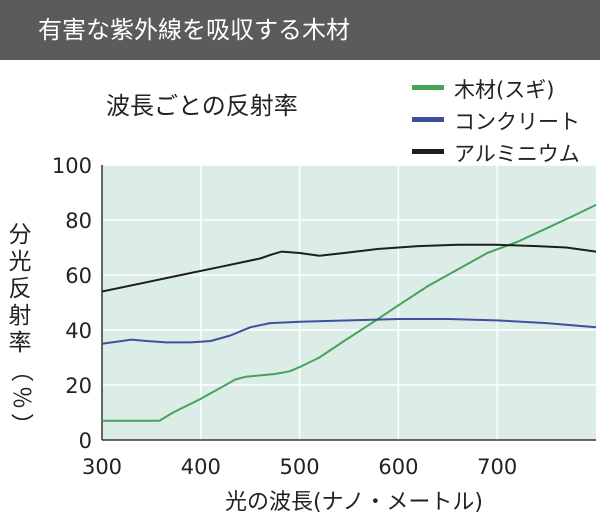 This screenshot has height=520, width=600. What do you see at coordinates (85, 441) in the screenshot?
I see `y-tick-label: 0` at bounding box center [85, 441].